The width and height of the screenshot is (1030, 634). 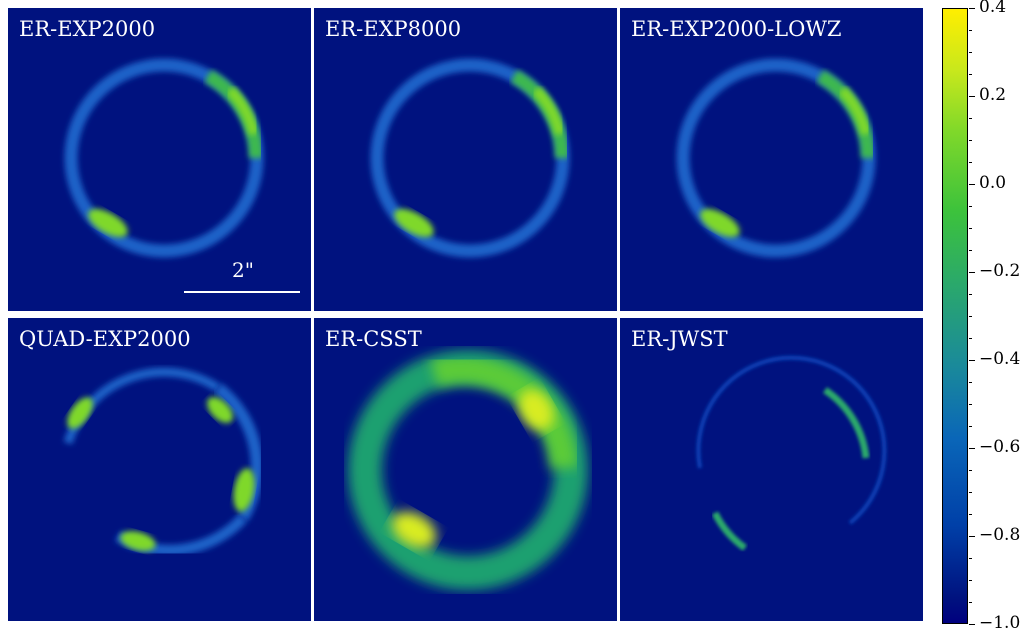 What do you see at coordinates (1000, 535) in the screenshot?
I see `colorbar-tick-label: −0.8` at bounding box center [1000, 535].